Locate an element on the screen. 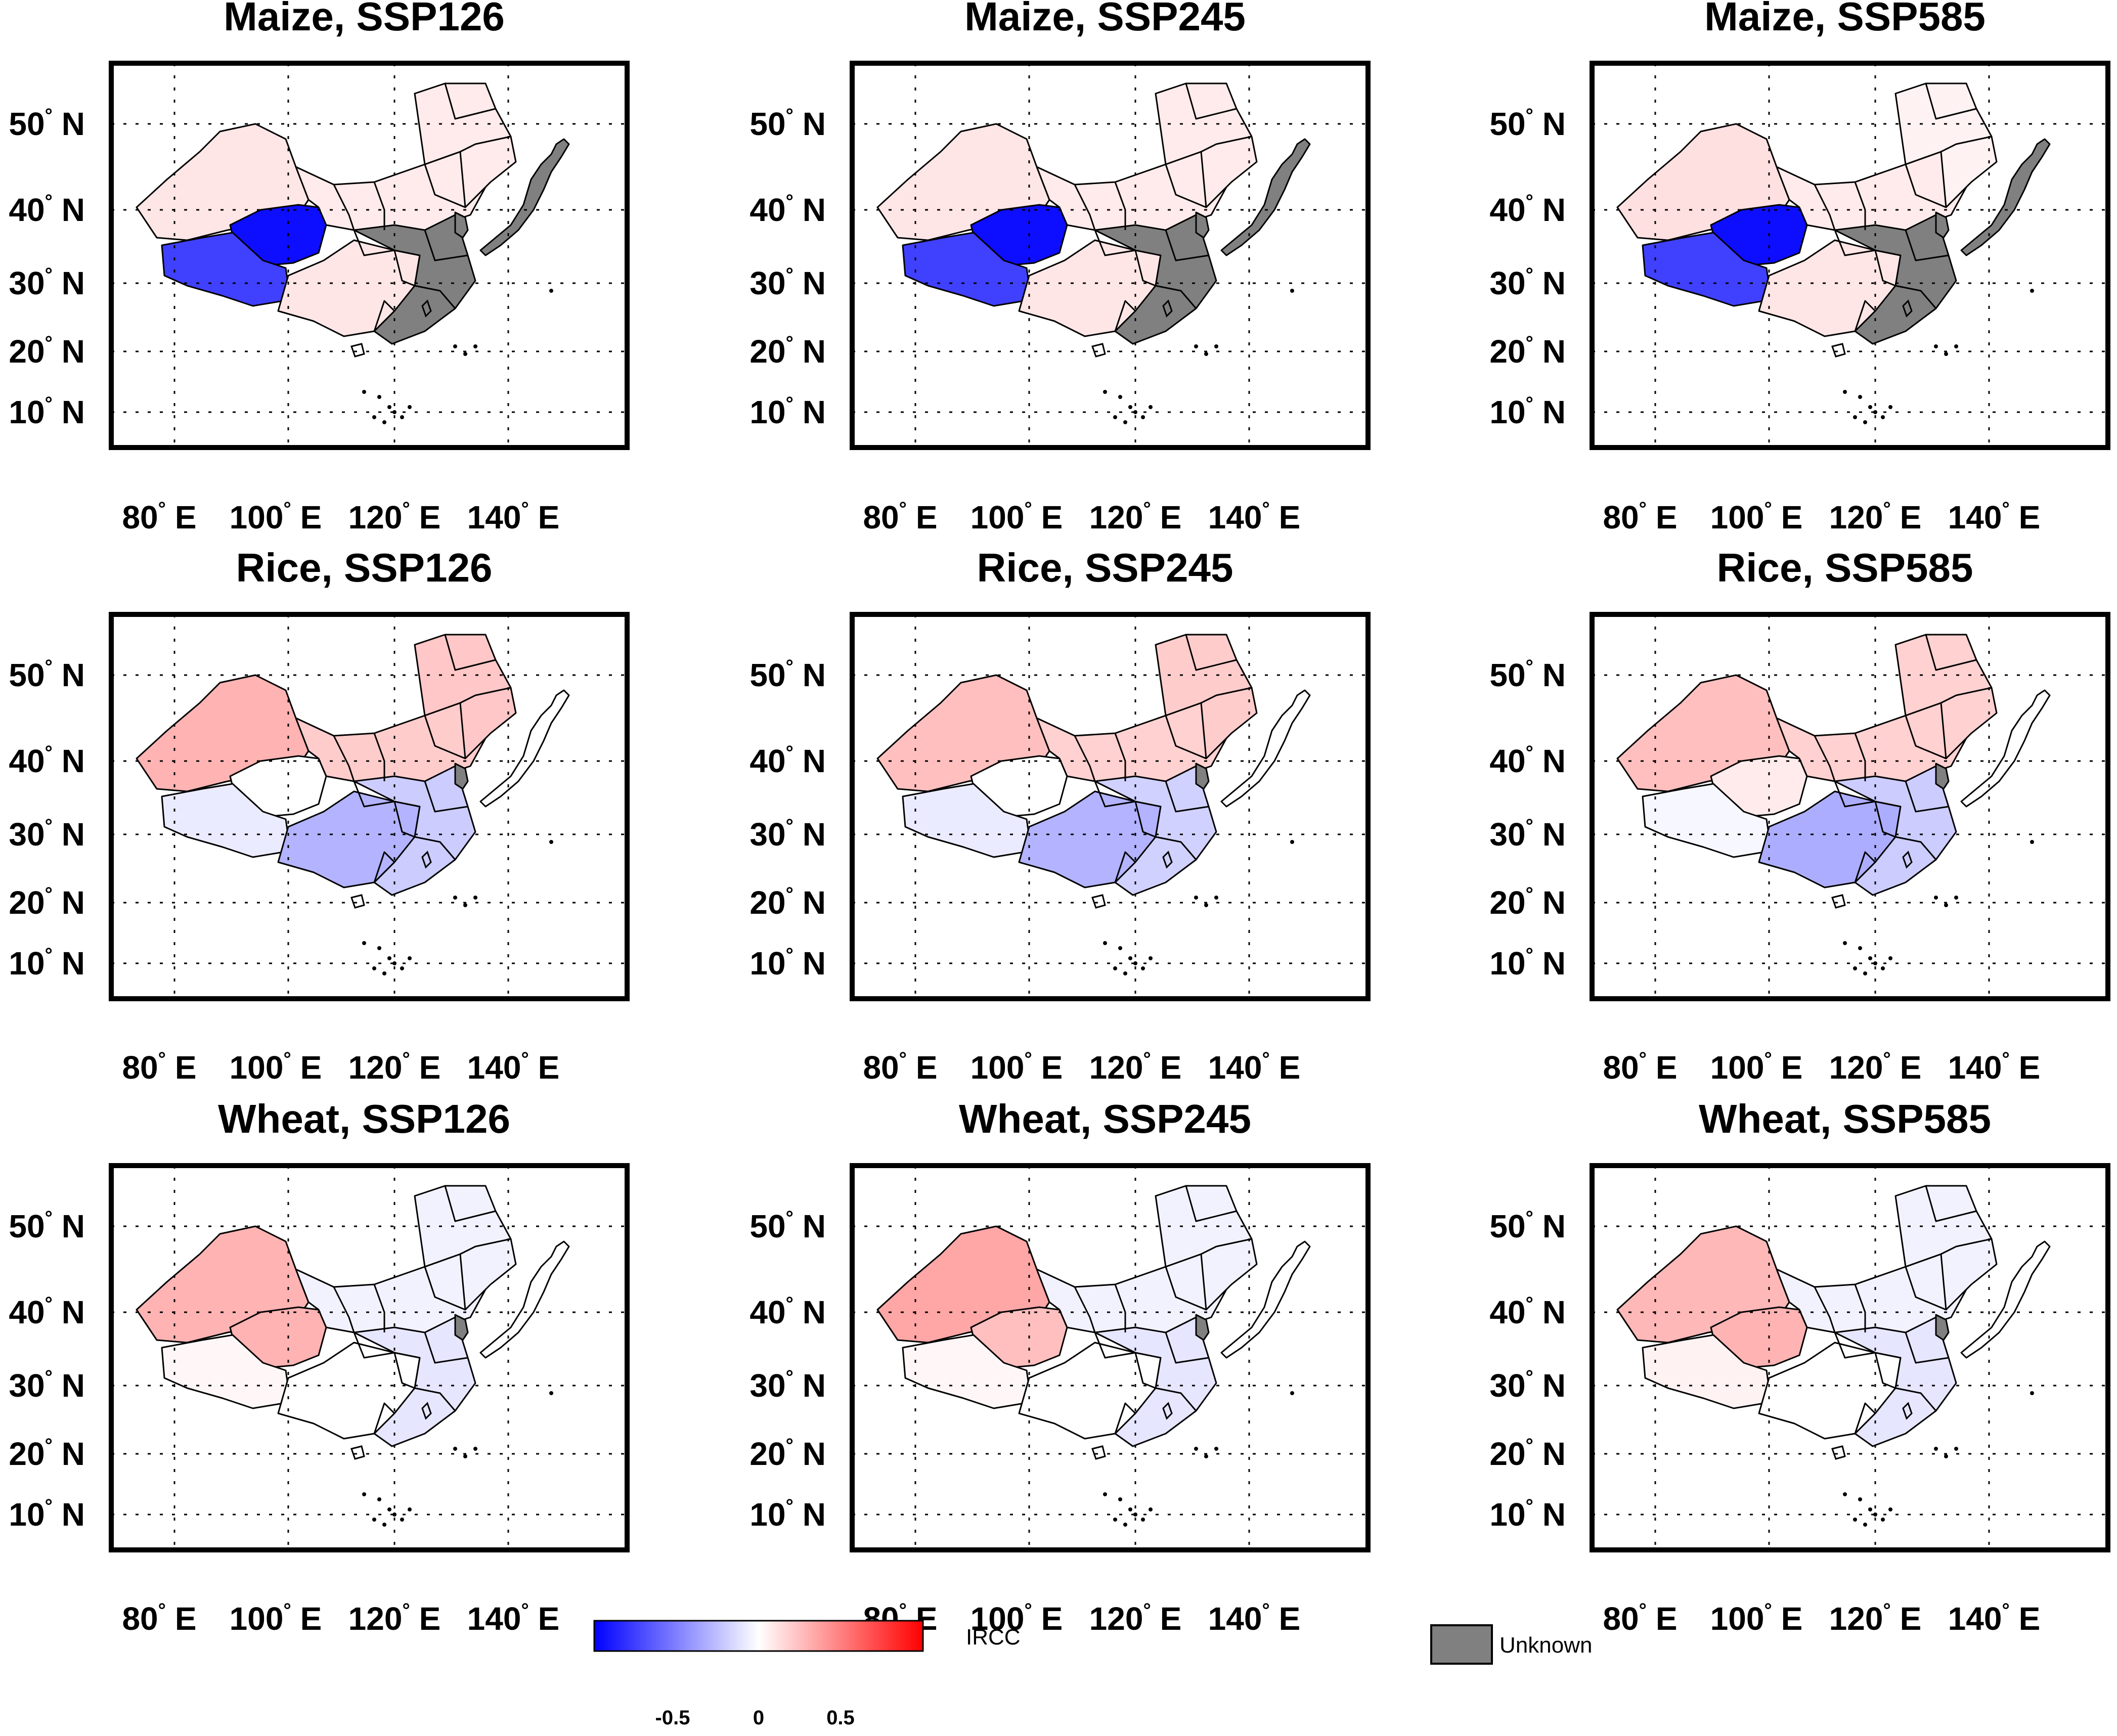 This screenshot has width=2117, height=1736. panel-title: Maize, SSP245 is located at coordinates (1105, 19).